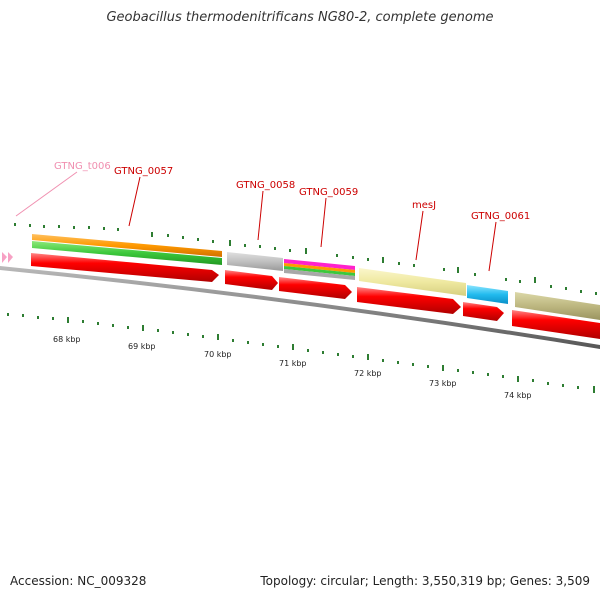  Describe the element at coordinates (557, 306) in the screenshot. I see `feature-olive` at that location.